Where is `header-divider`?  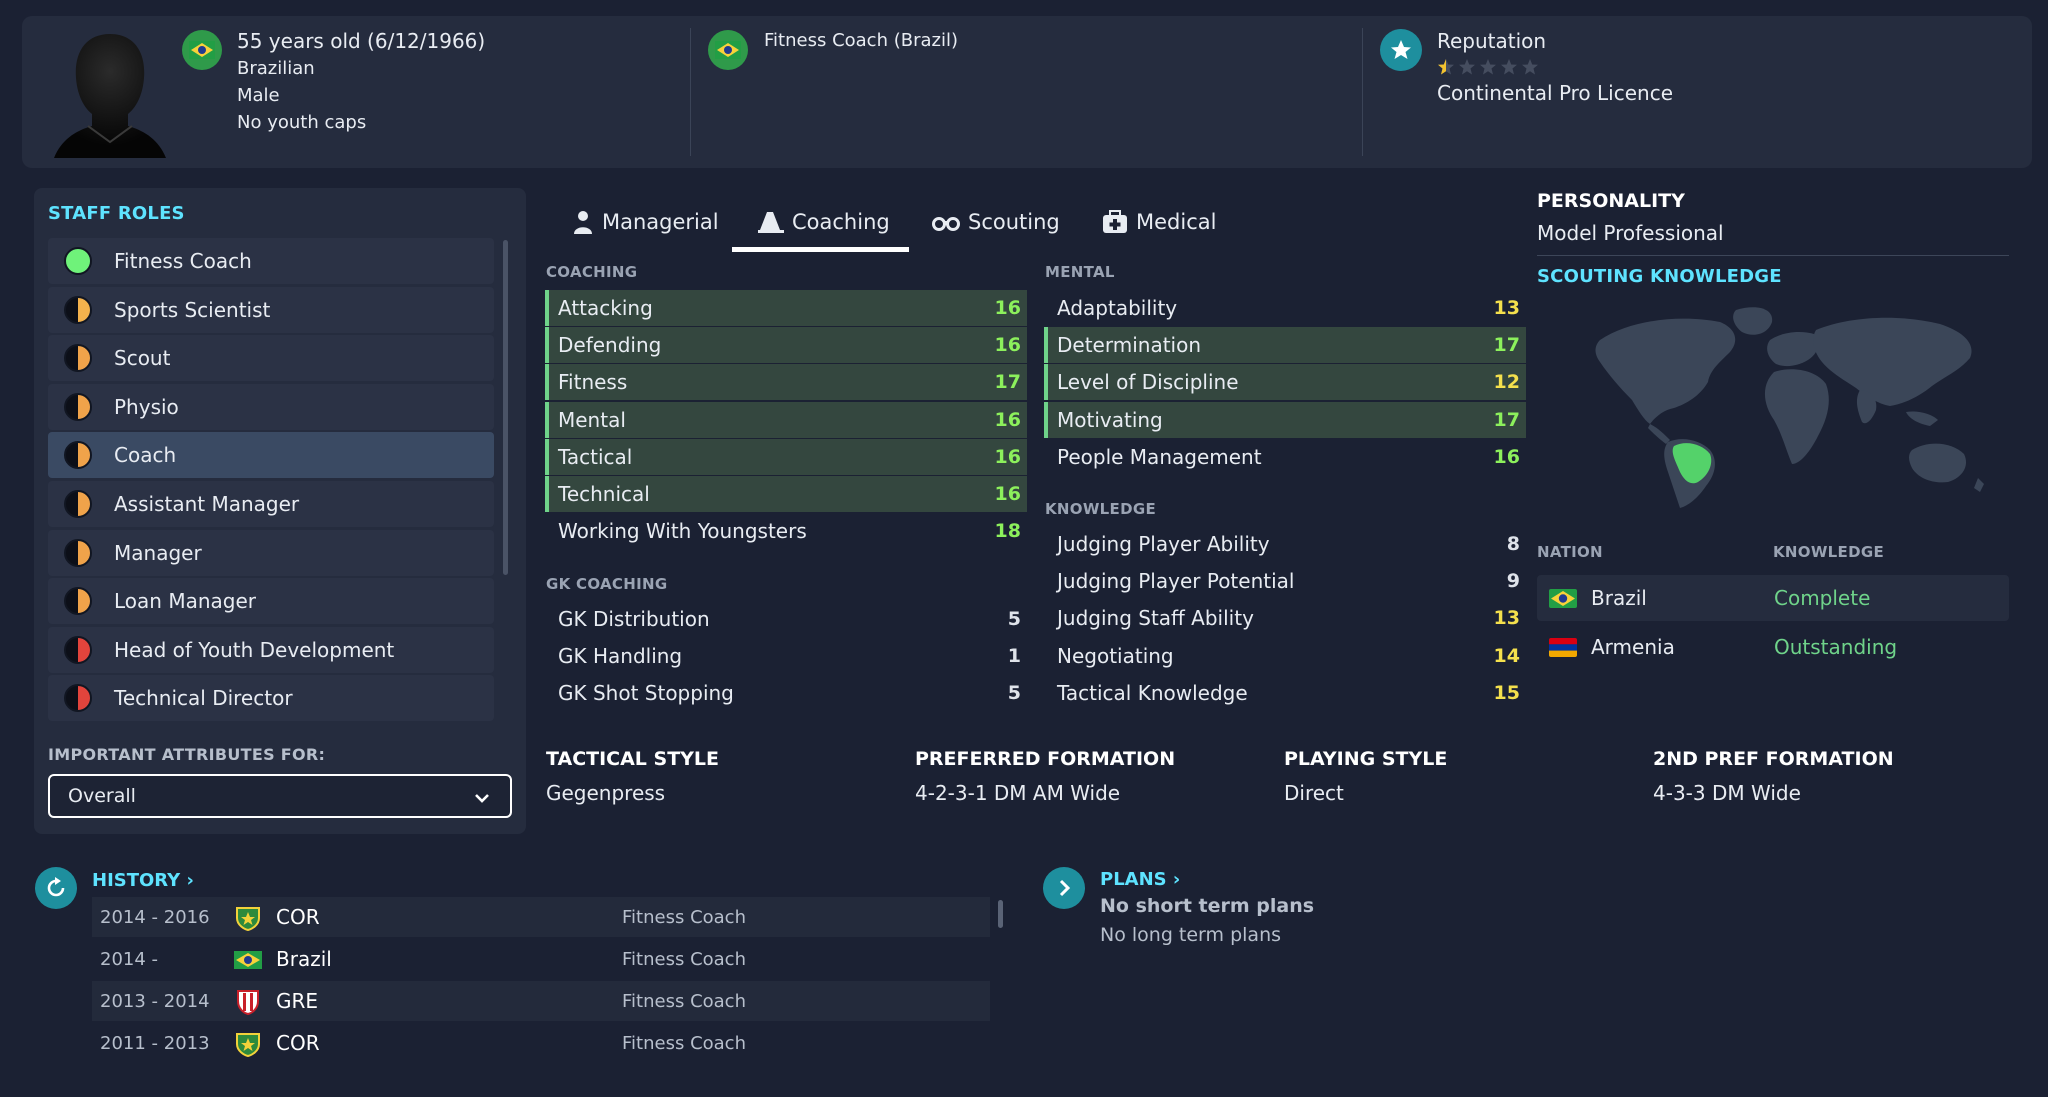 header-divider is located at coordinates (690, 92).